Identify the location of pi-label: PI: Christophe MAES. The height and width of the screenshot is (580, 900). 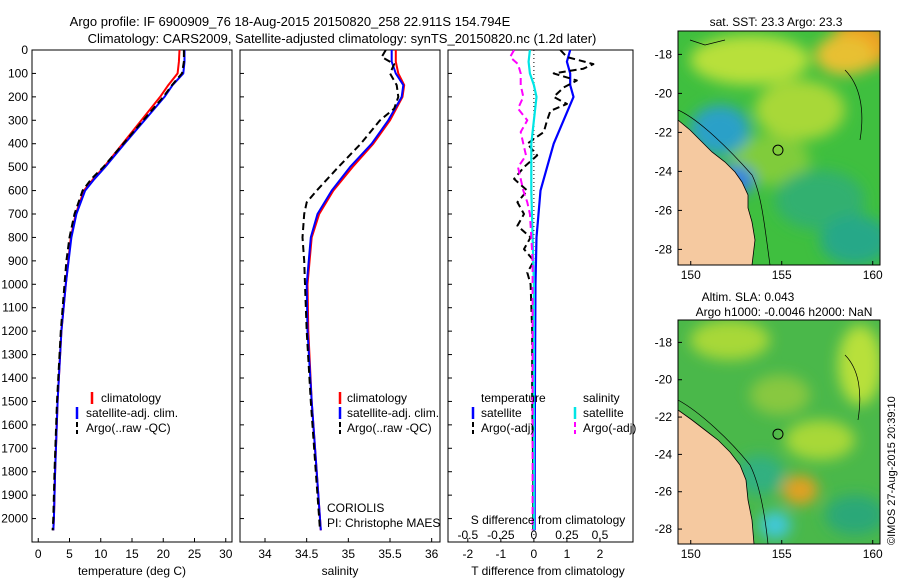
(383, 523).